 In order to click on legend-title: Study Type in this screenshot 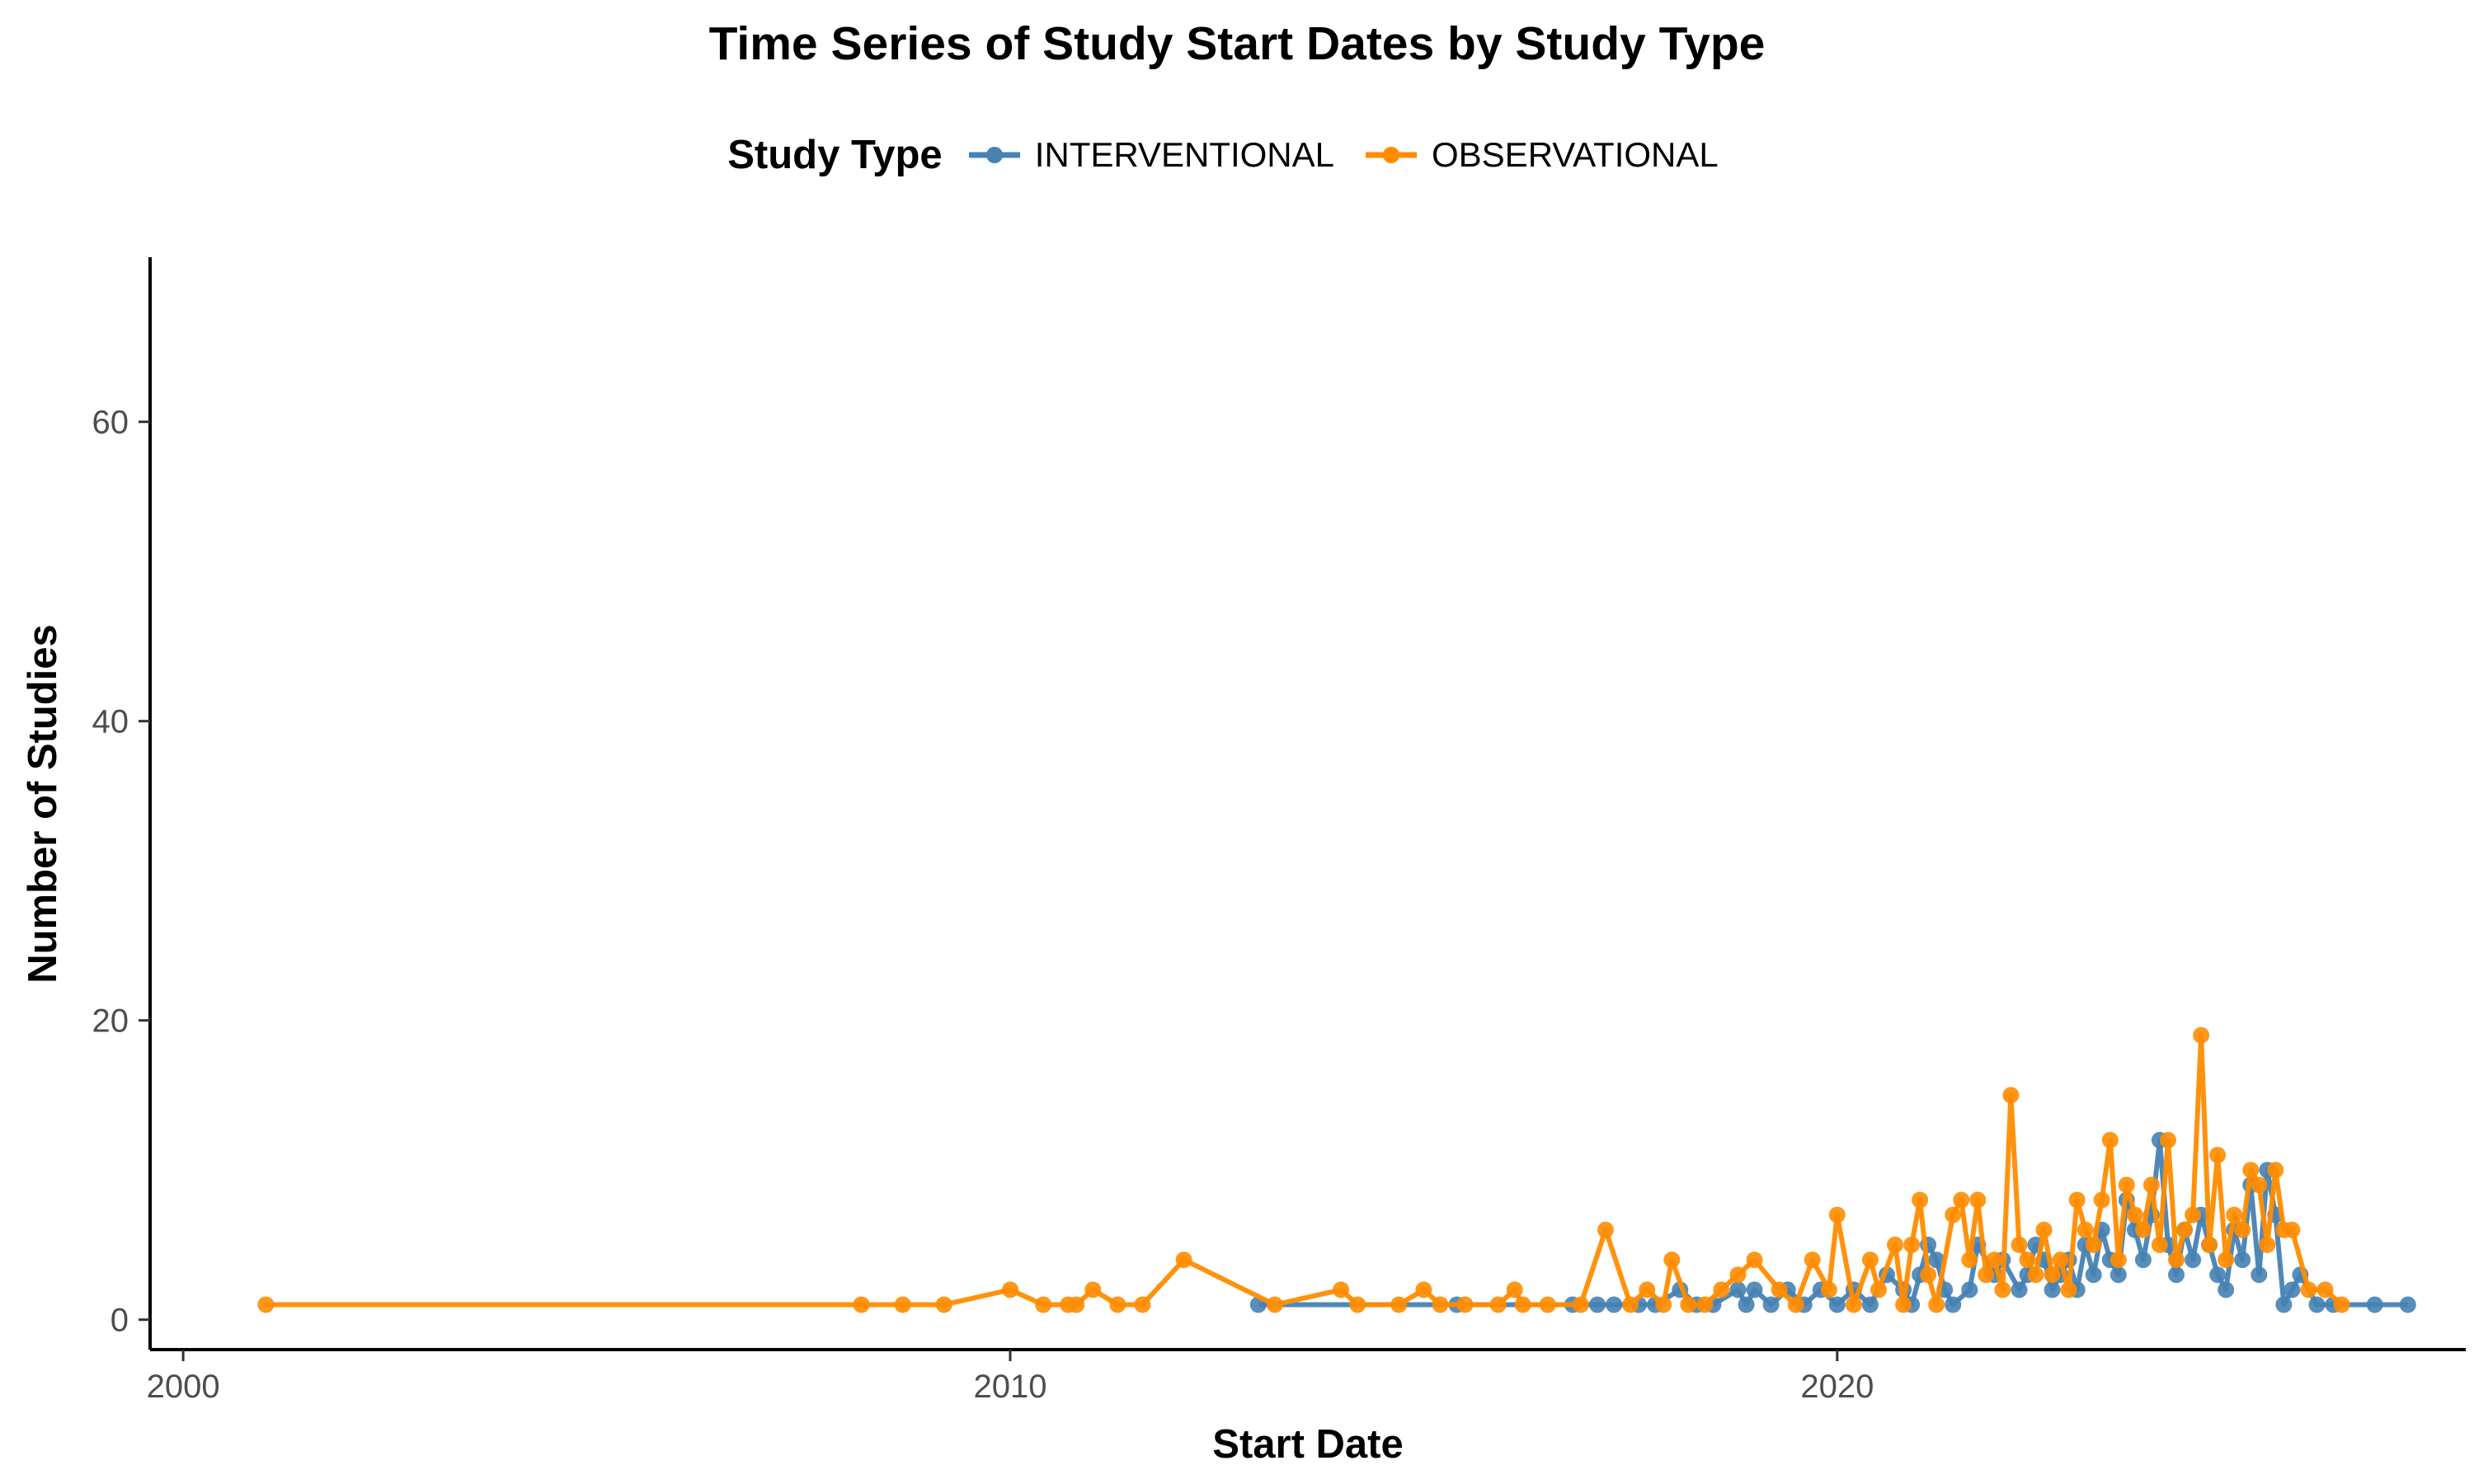, I will do `click(835, 155)`.